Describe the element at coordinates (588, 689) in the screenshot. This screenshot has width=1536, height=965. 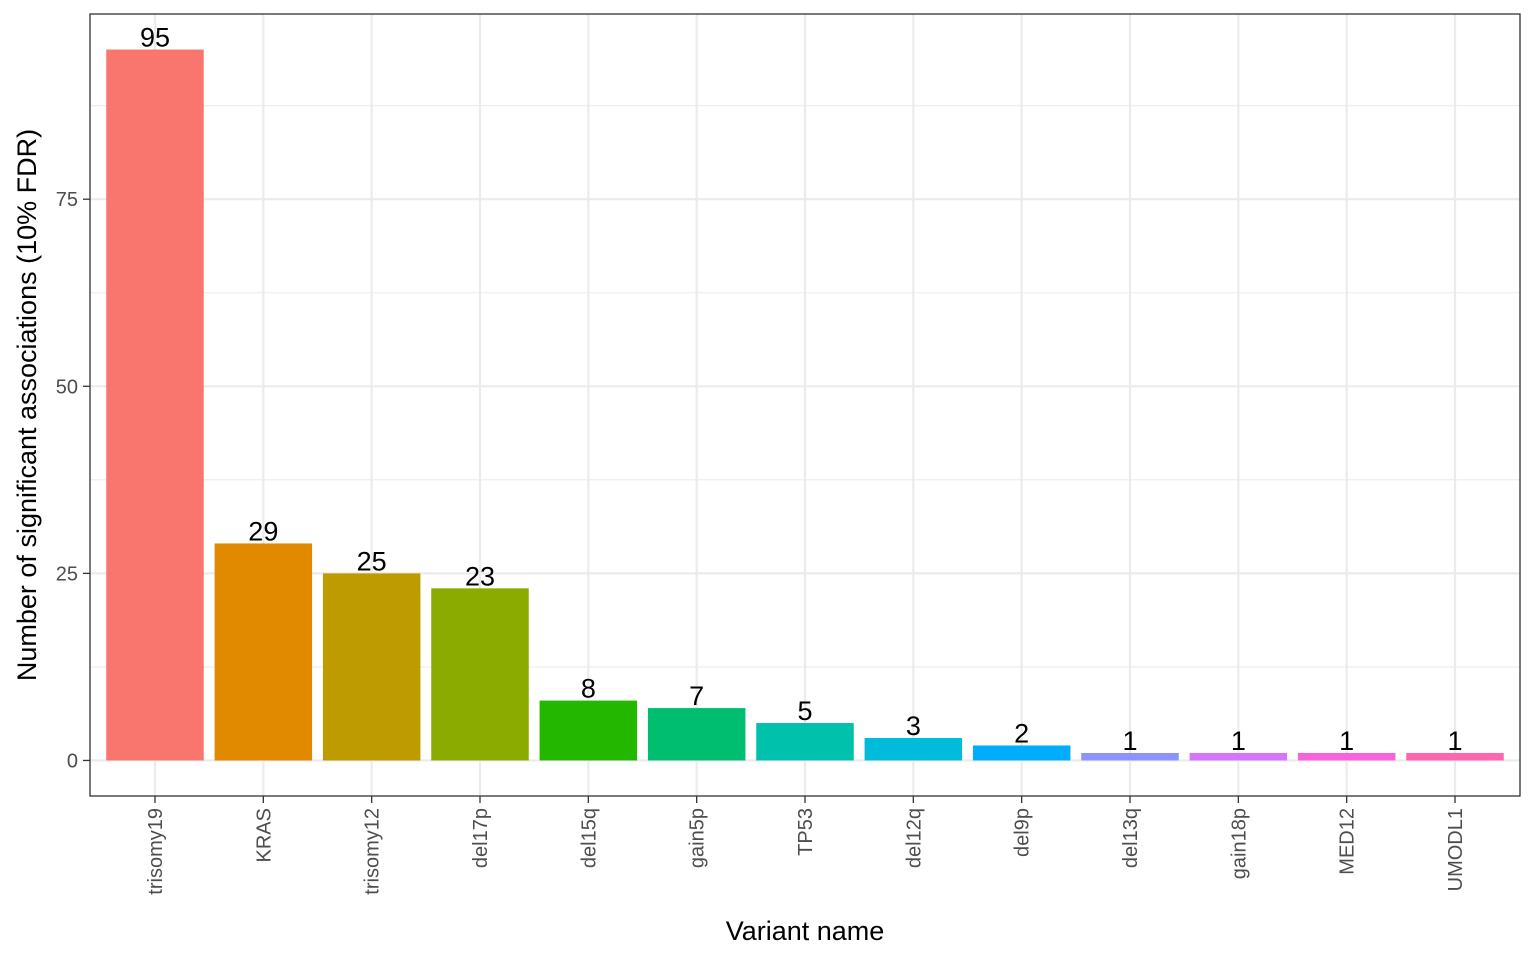
I see `bar-value-label: 8` at that location.